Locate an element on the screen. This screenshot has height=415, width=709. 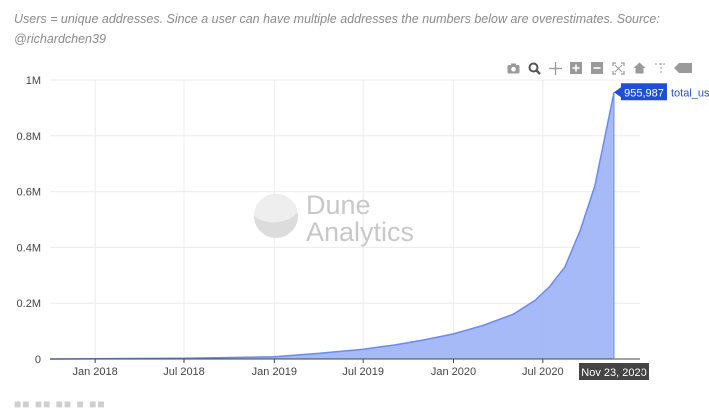
hover-value-box is located at coordinates (643, 92).